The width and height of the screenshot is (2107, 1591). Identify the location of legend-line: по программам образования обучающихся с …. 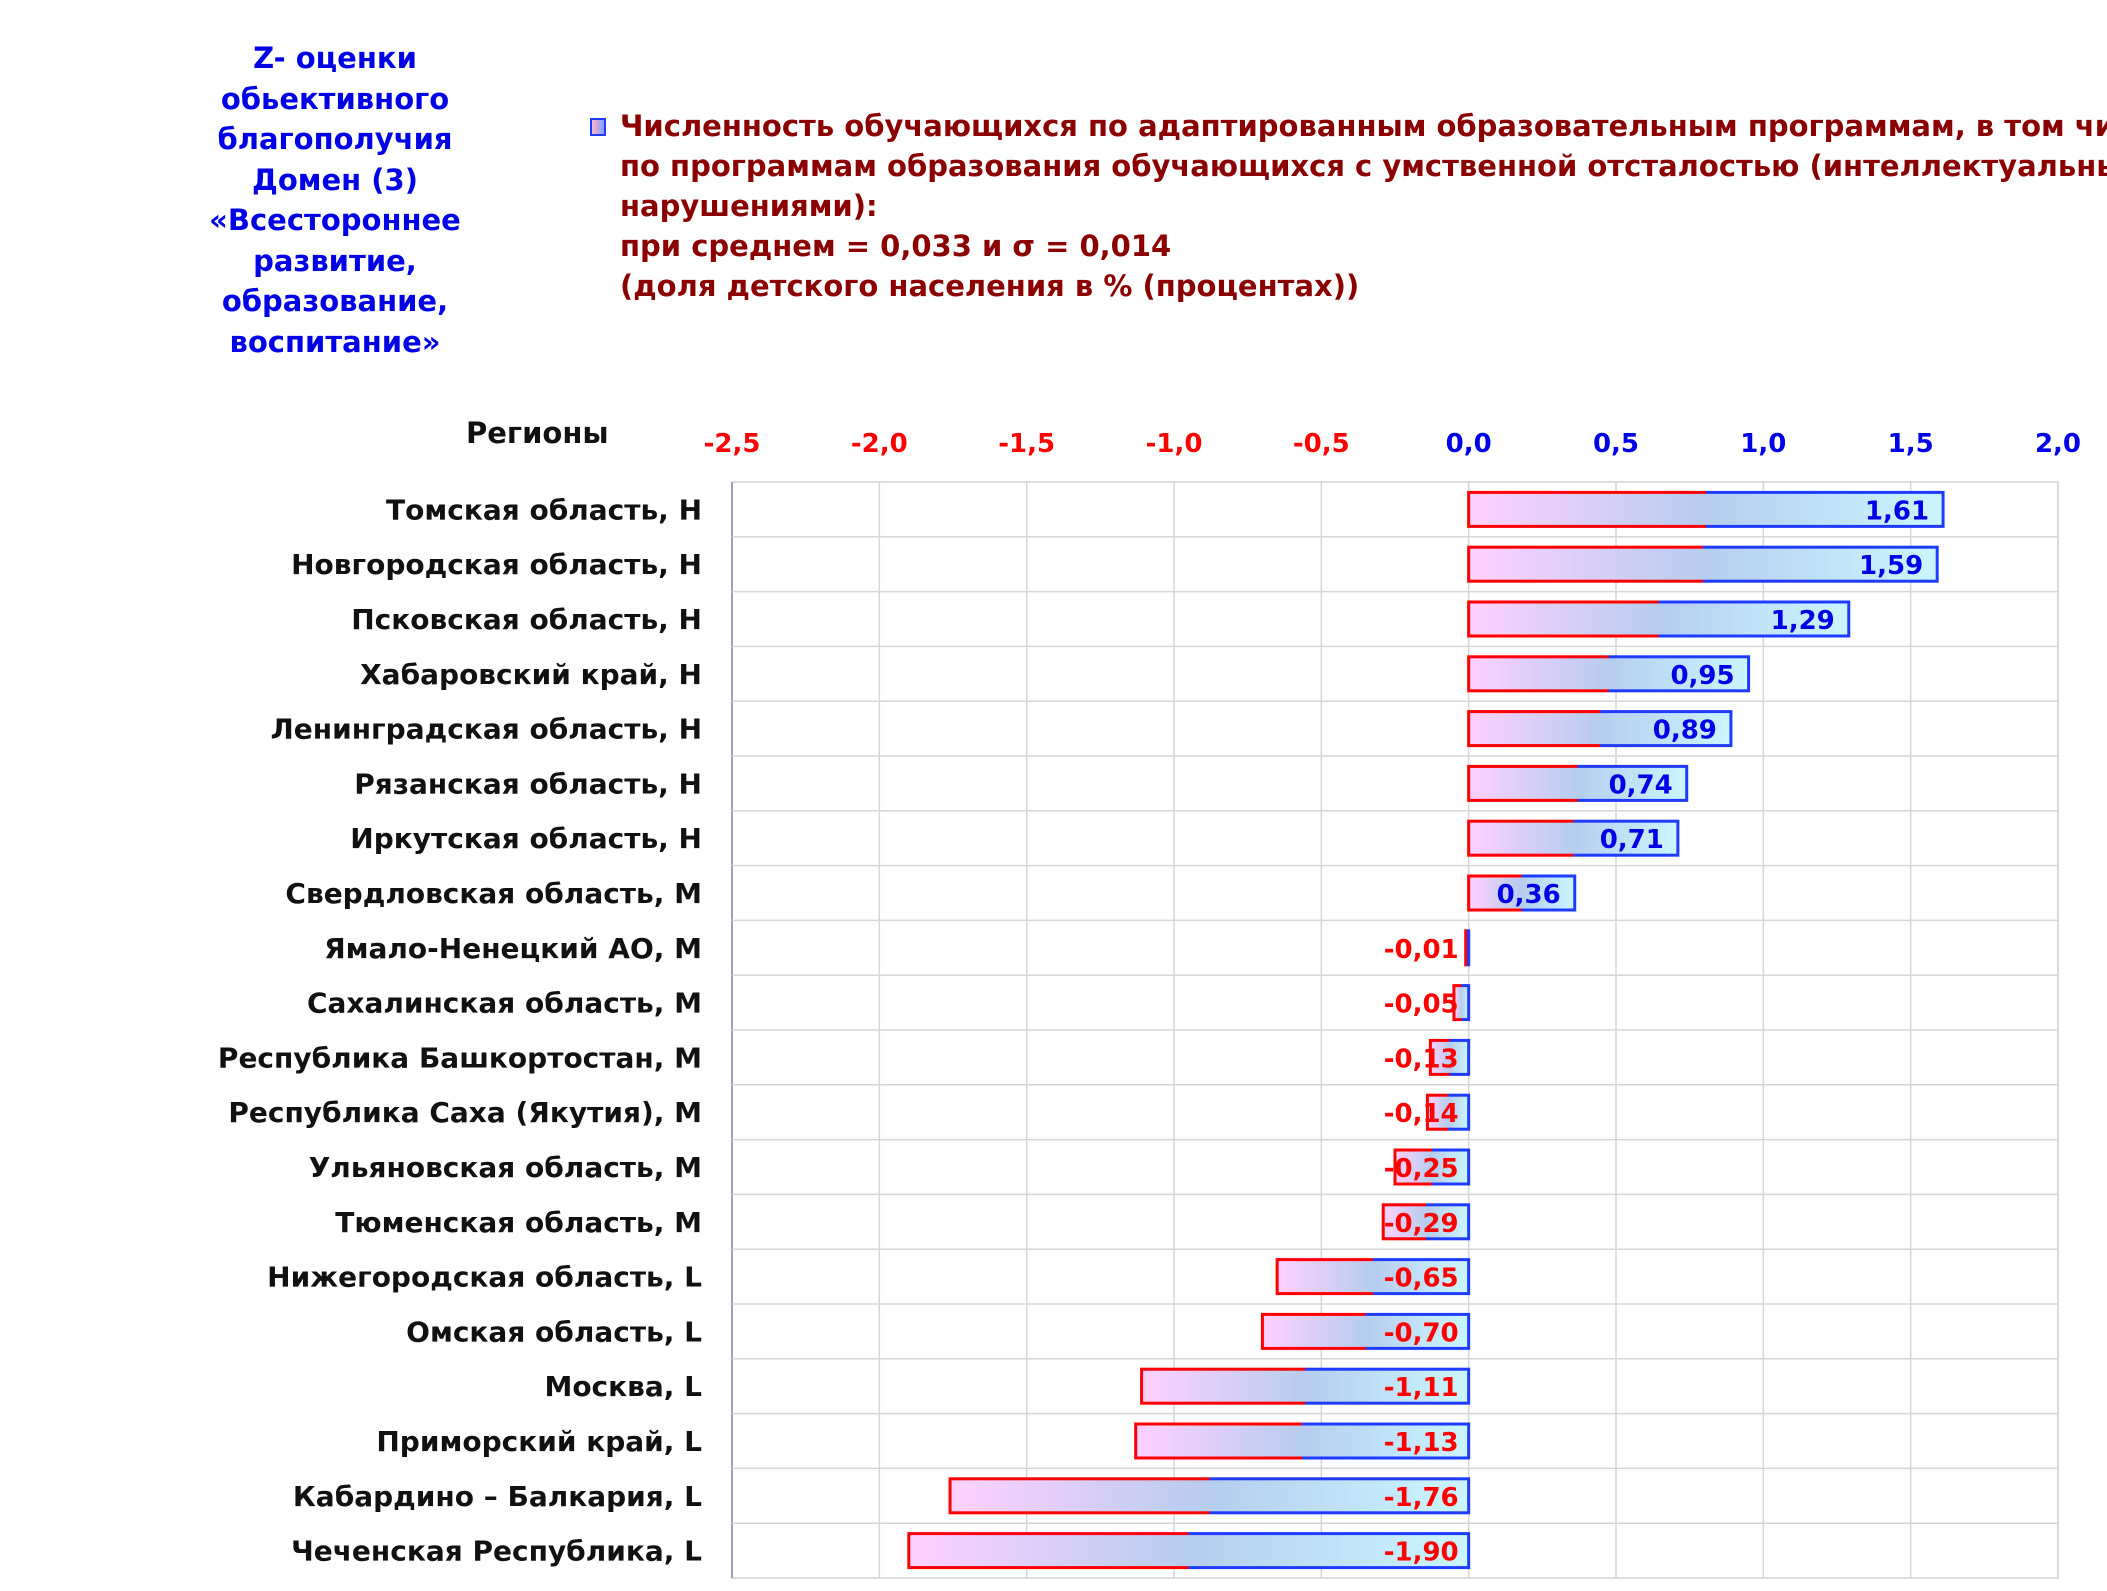
(1363, 166).